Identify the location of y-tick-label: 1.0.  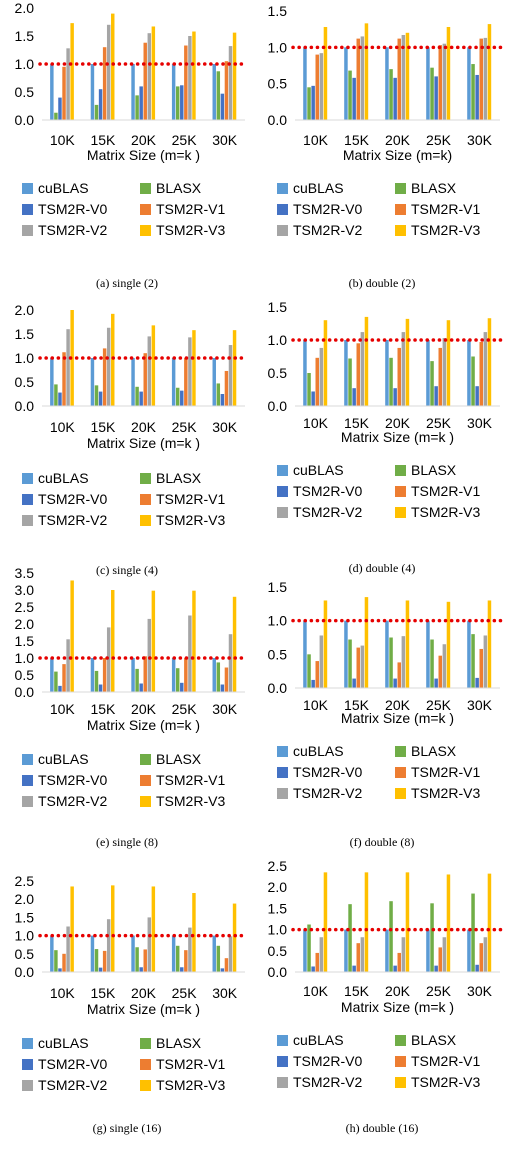
(25, 936).